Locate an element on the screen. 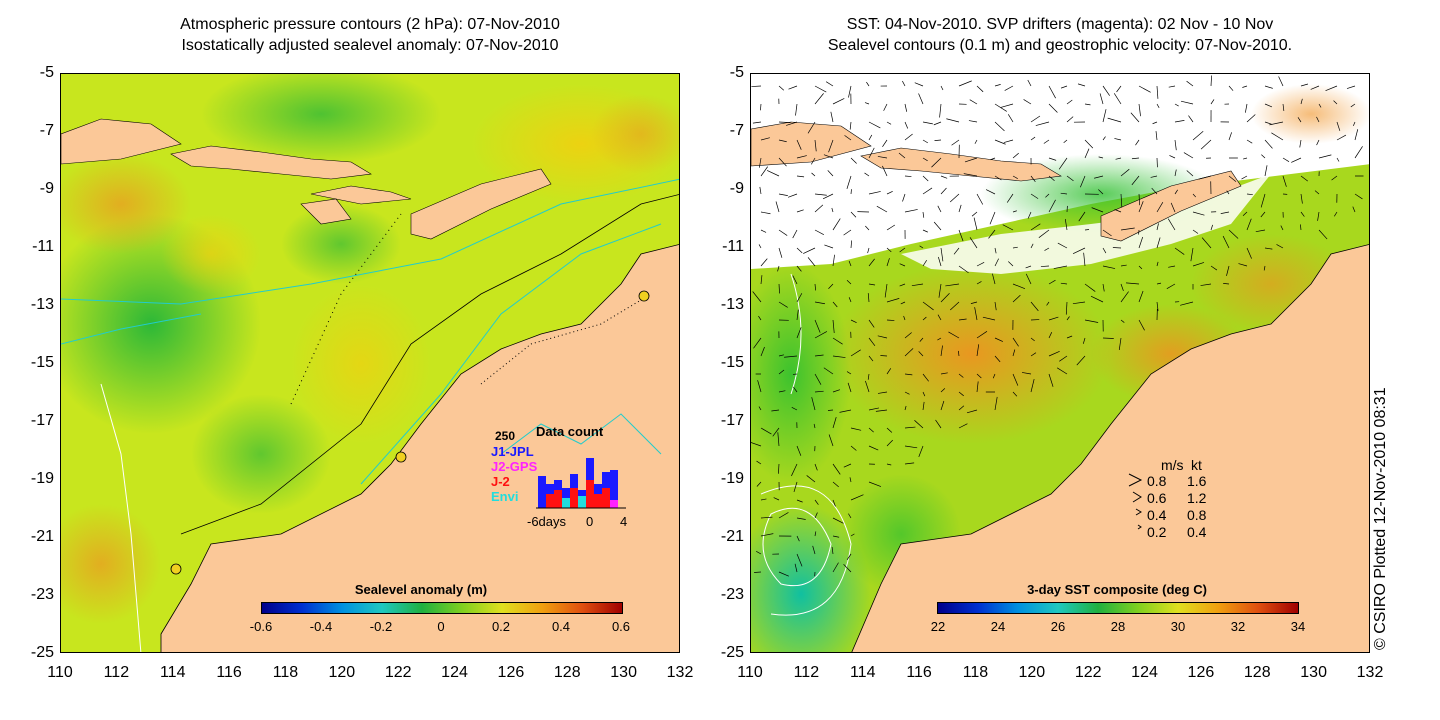 This screenshot has height=720, width=1440. velocity-legend-ms: 0.6 is located at coordinates (1157, 498).